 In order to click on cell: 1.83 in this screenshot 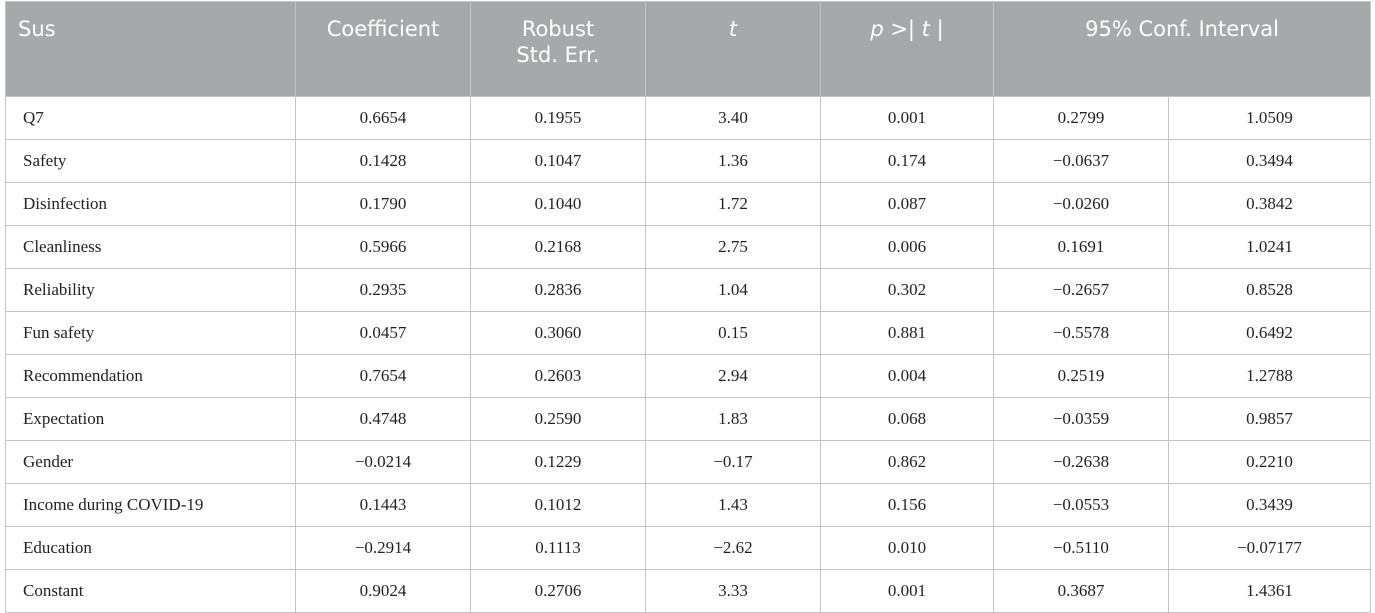, I will do `click(733, 419)`.